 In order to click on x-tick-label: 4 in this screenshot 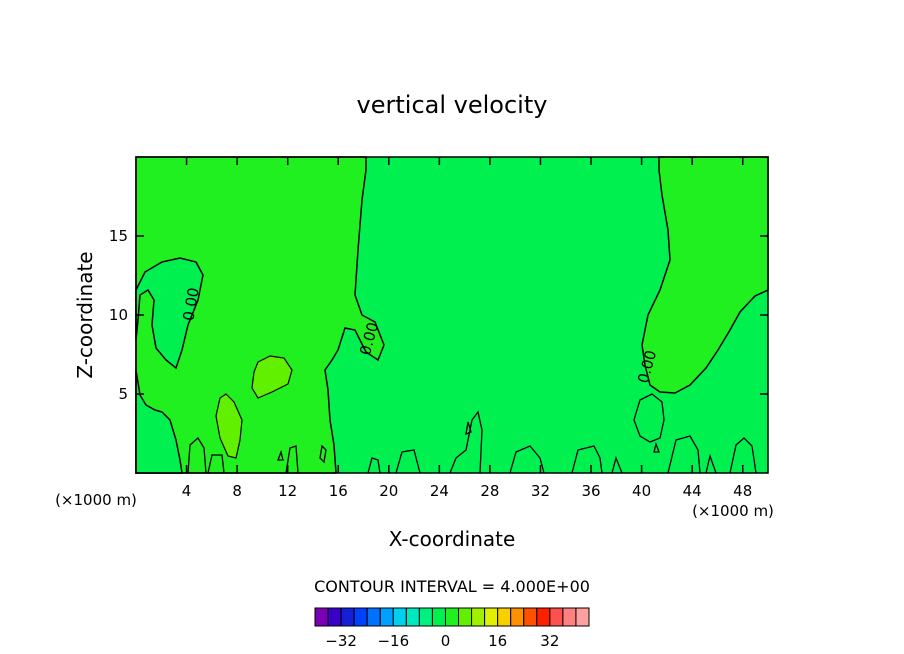, I will do `click(187, 491)`.